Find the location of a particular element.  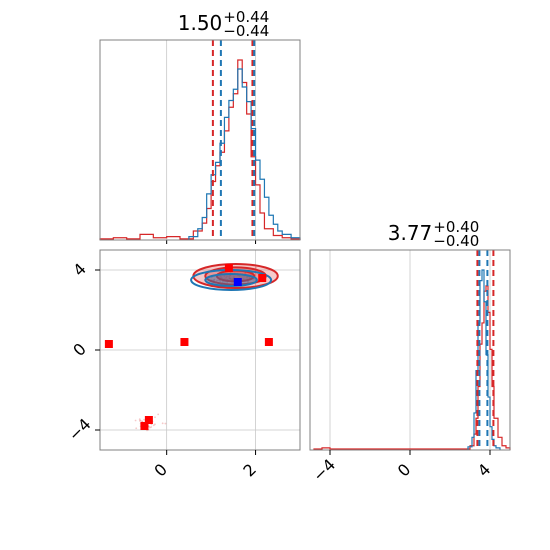

y-tick-label: 0 is located at coordinates (79, 349).